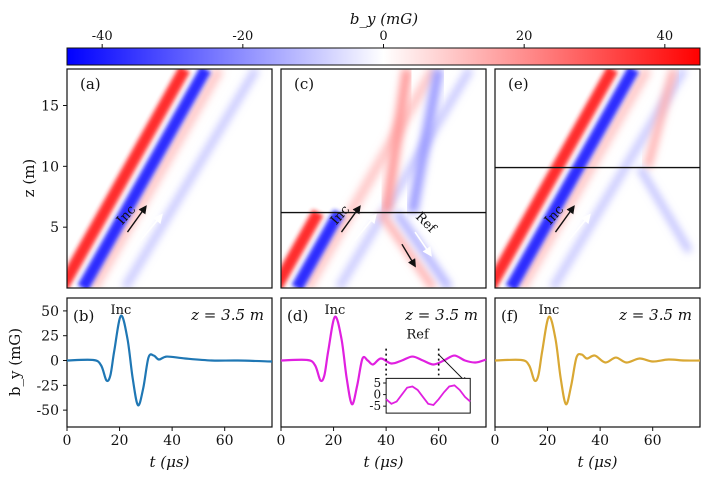  What do you see at coordinates (54, 228) in the screenshot?
I see `ytick-label: 5` at bounding box center [54, 228].